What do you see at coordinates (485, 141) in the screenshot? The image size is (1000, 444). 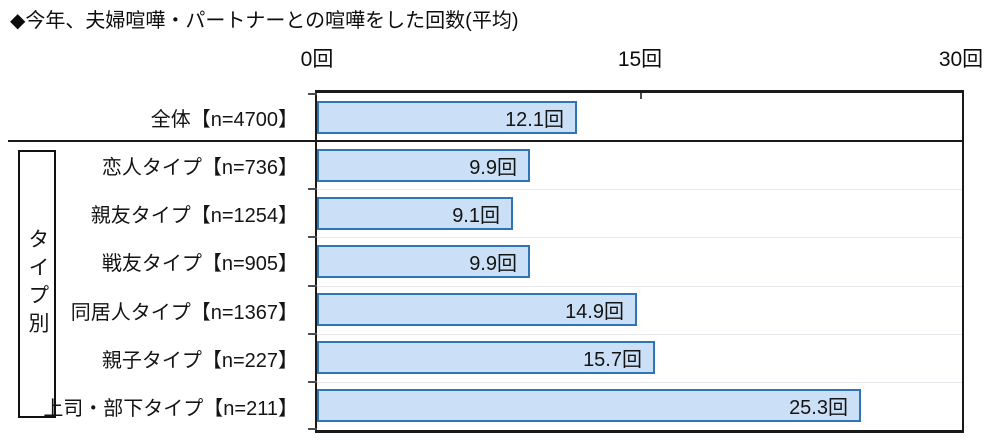 I see `overall-separator-line` at bounding box center [485, 141].